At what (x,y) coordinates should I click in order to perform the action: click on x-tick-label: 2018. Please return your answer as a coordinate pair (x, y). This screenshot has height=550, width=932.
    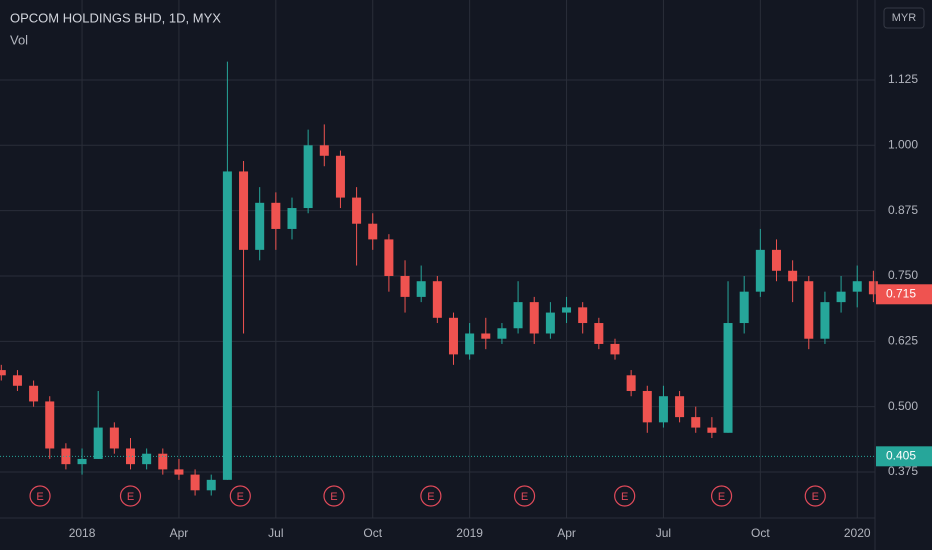
    Looking at the image, I should click on (82, 533).